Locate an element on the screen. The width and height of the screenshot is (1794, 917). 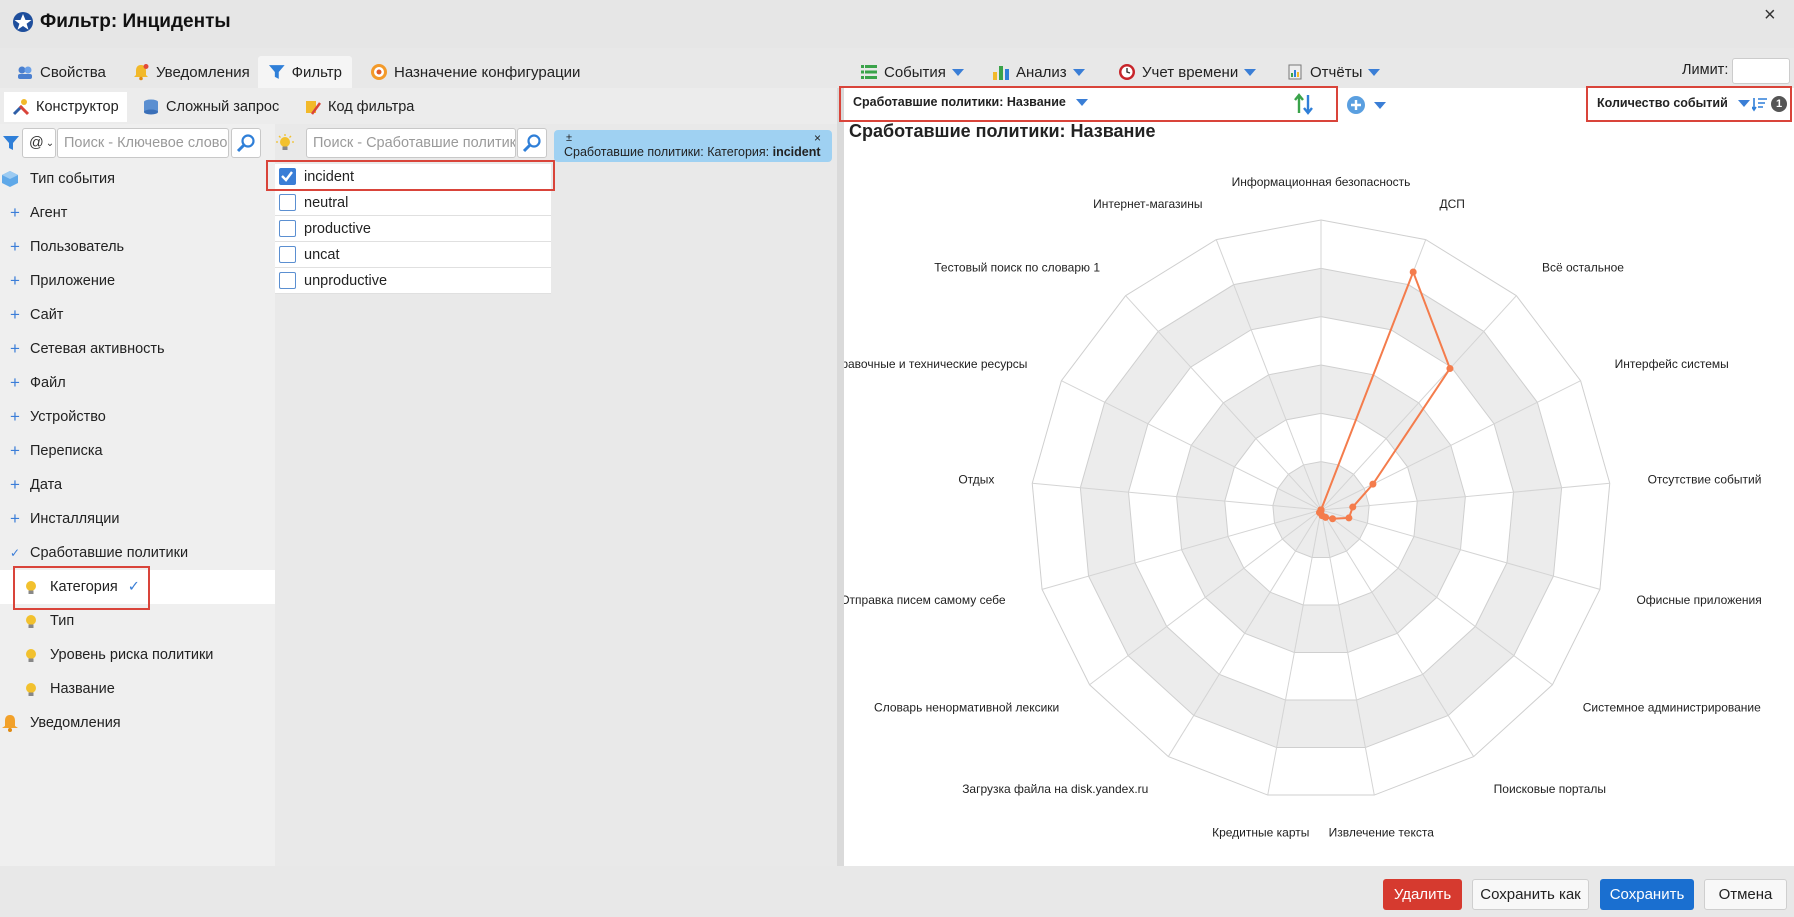
funnel-icon is located at coordinates (11, 143).